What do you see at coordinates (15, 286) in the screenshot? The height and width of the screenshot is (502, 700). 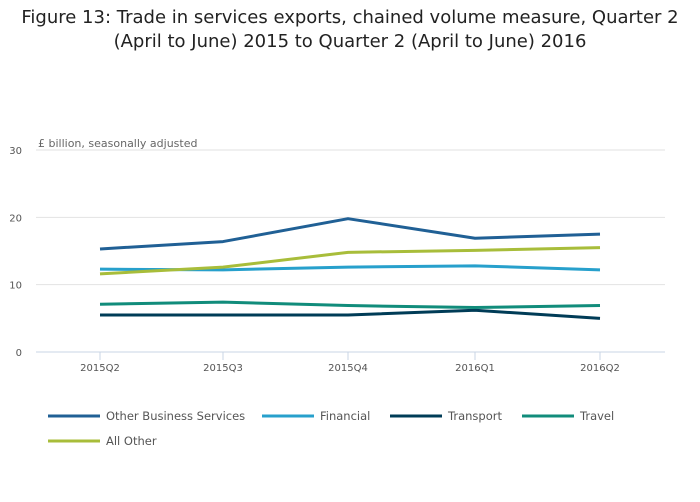 I see `y-tick-label: 10` at bounding box center [15, 286].